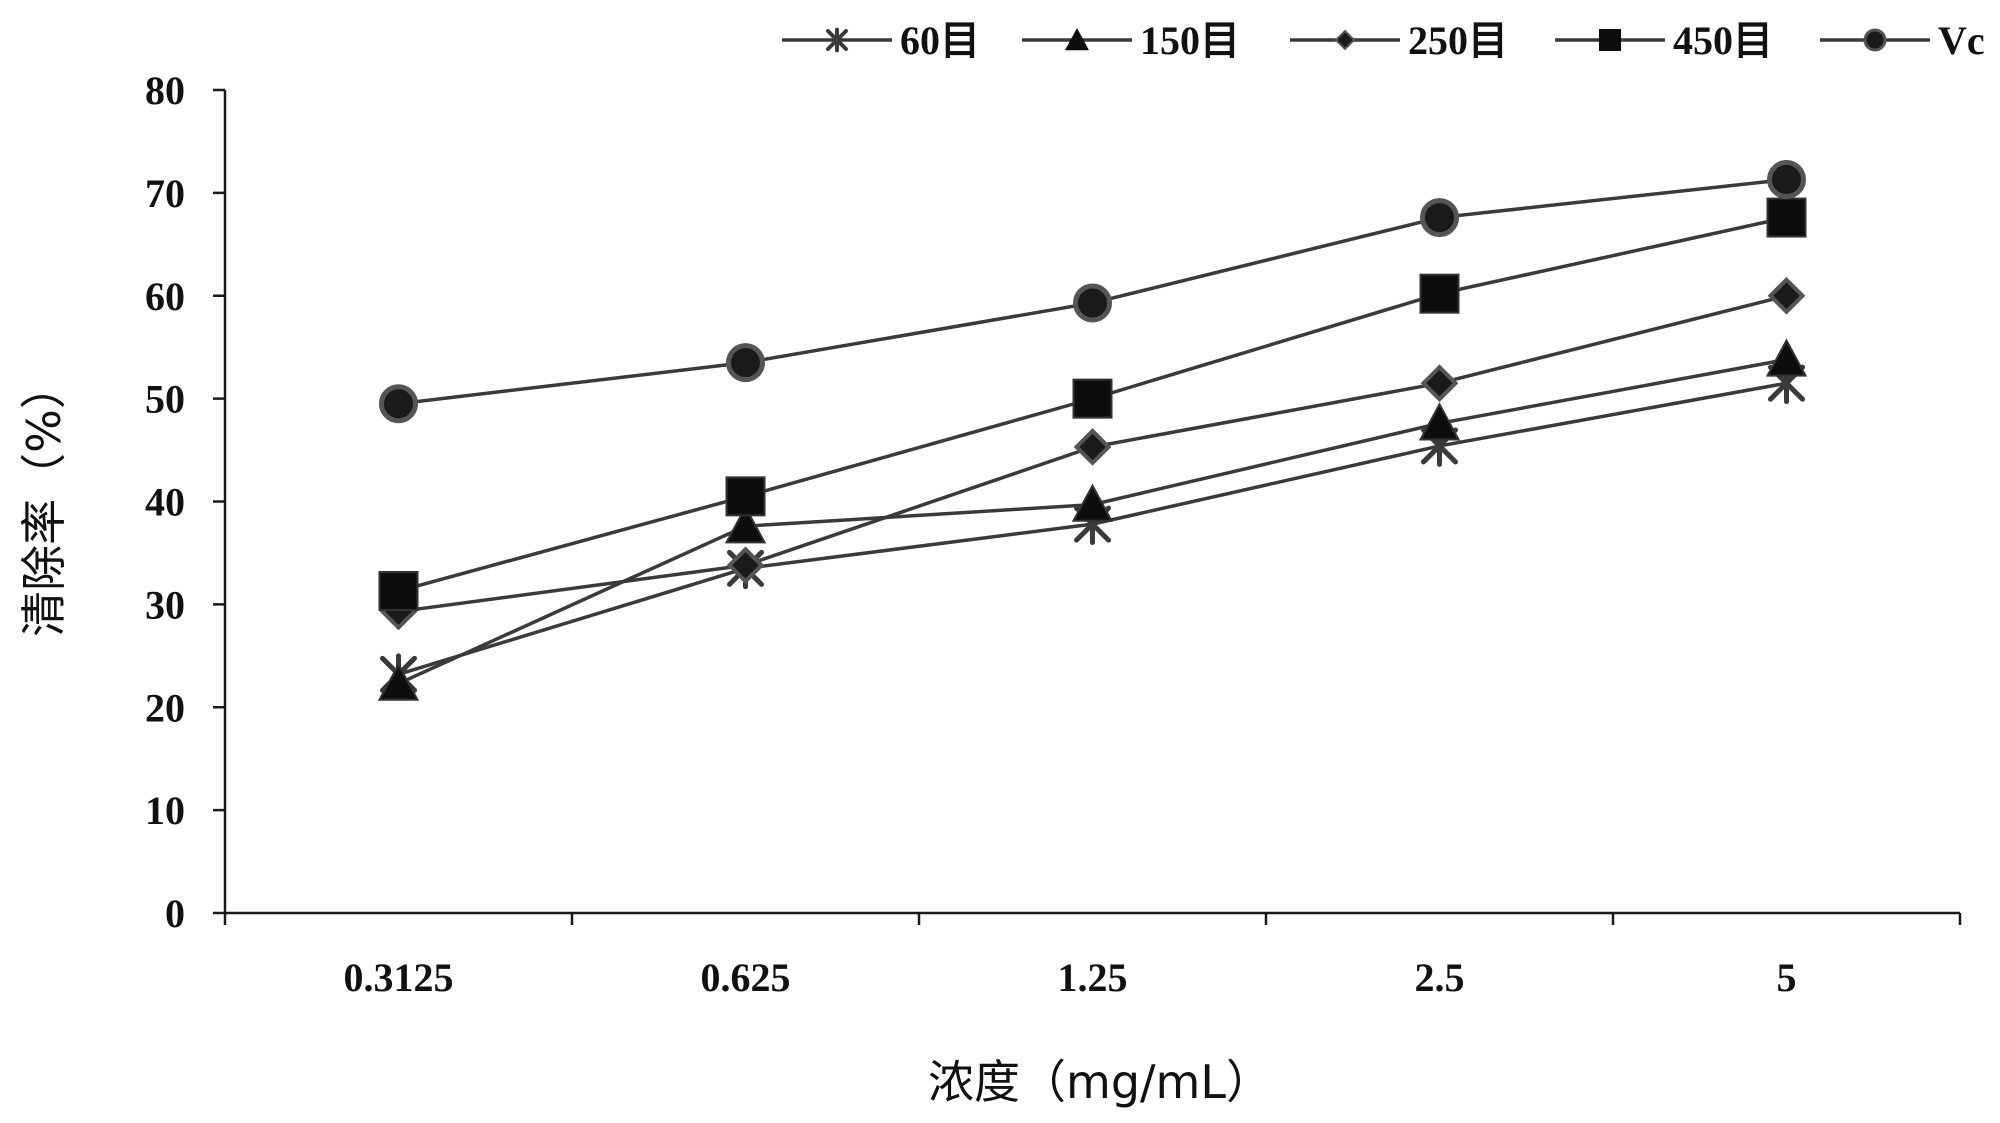  What do you see at coordinates (1440, 977) in the screenshot?
I see `x-tick-label: 2.5` at bounding box center [1440, 977].